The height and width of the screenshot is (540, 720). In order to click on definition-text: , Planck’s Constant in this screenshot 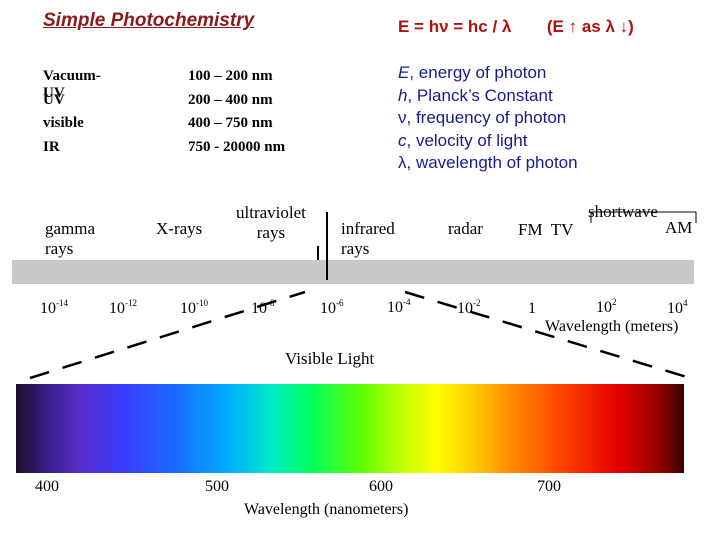, I will do `click(480, 95)`.